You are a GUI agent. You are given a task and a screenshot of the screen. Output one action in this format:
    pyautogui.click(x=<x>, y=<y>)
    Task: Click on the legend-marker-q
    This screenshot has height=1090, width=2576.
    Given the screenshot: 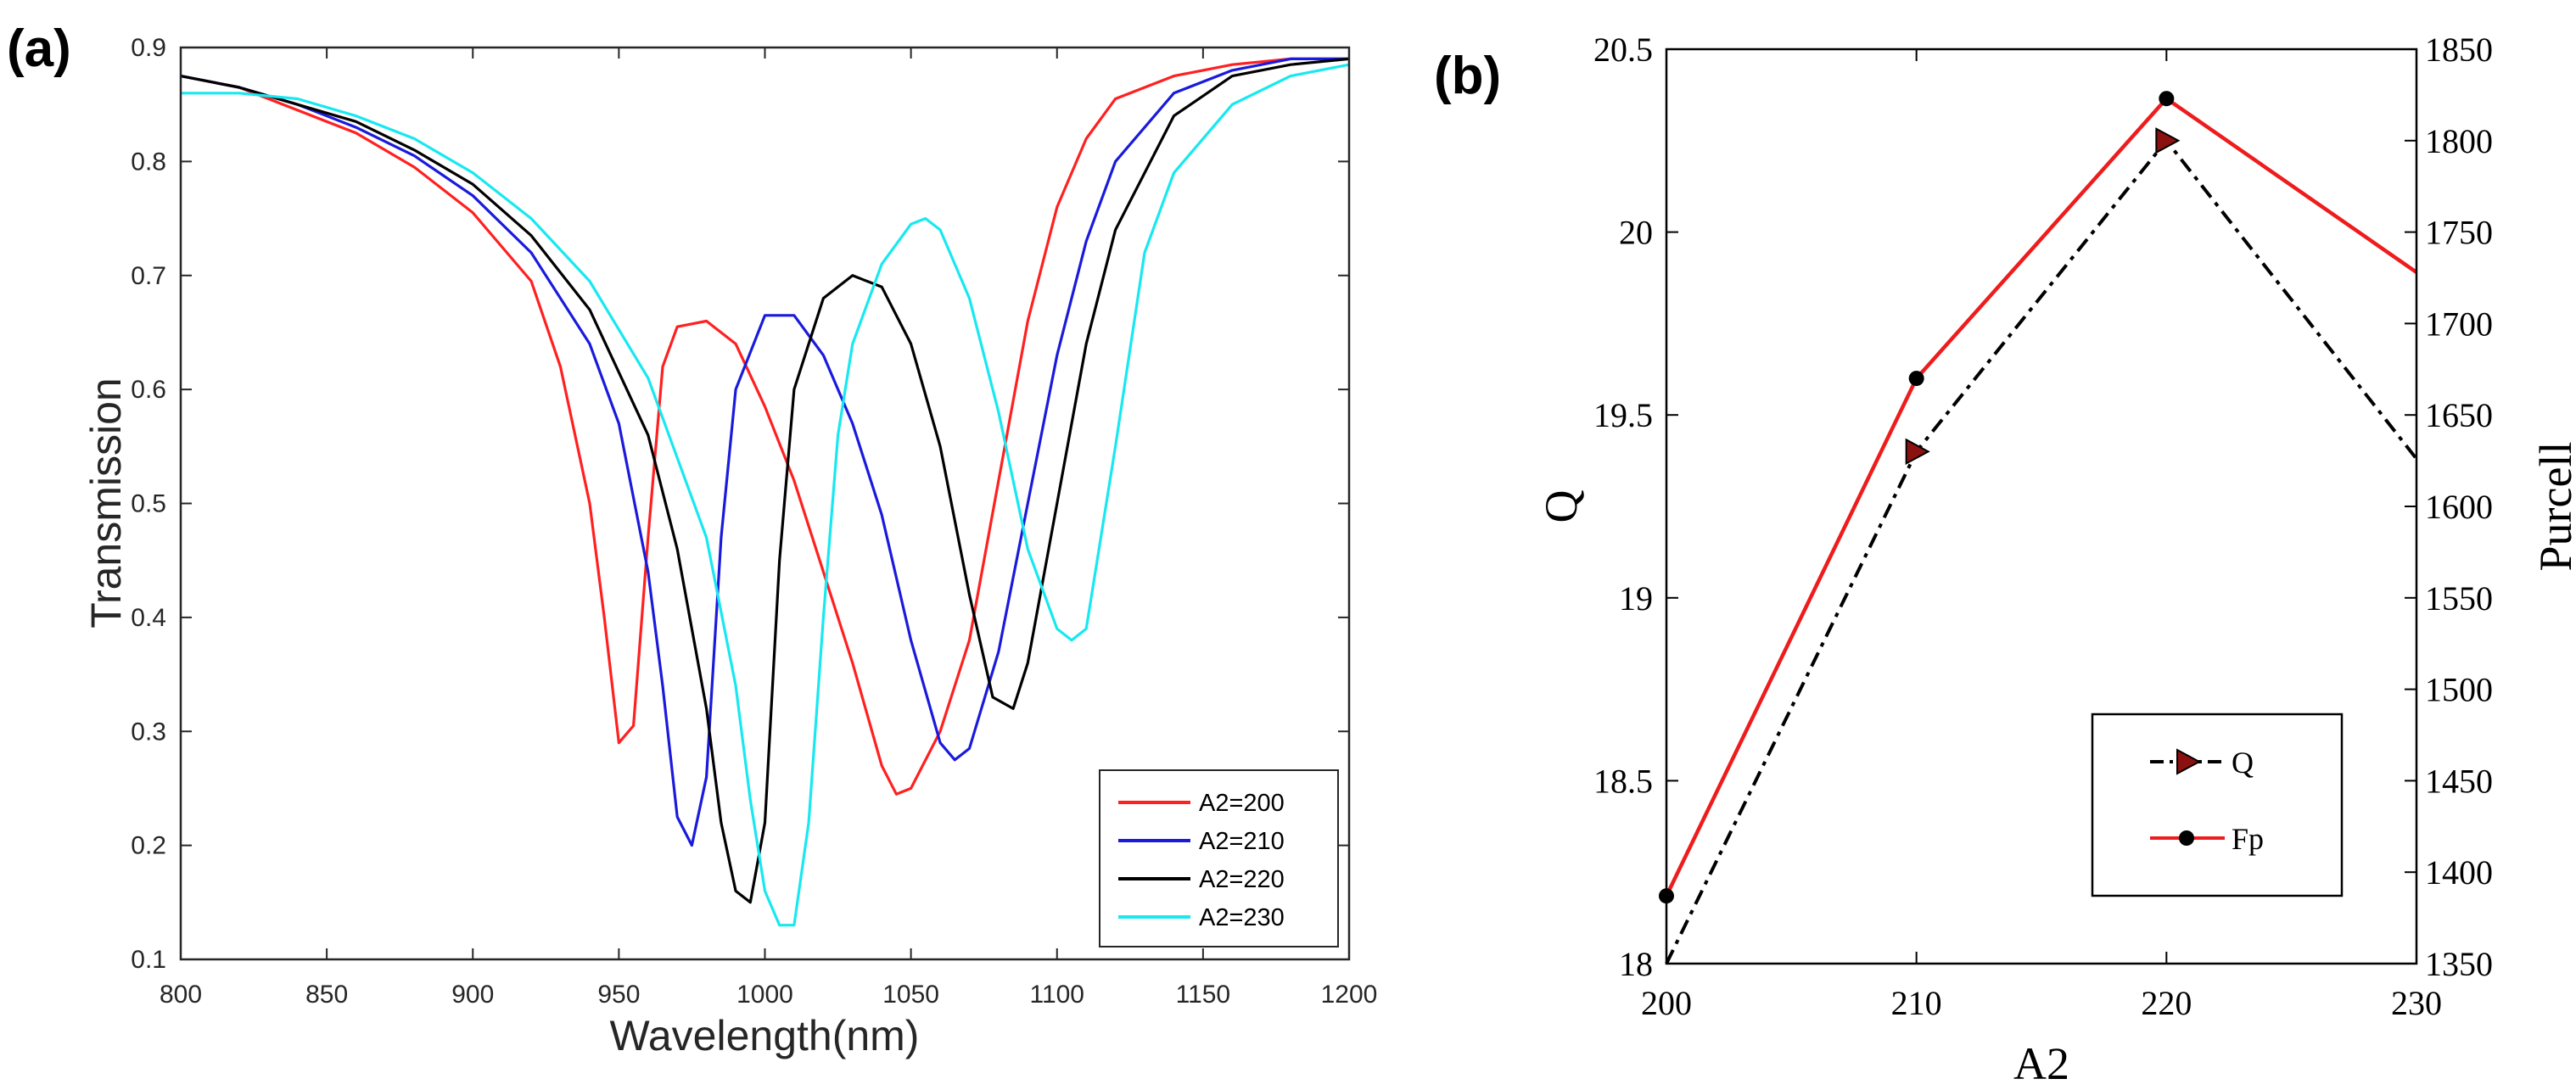 What is the action you would take?
    pyautogui.click(x=2189, y=761)
    